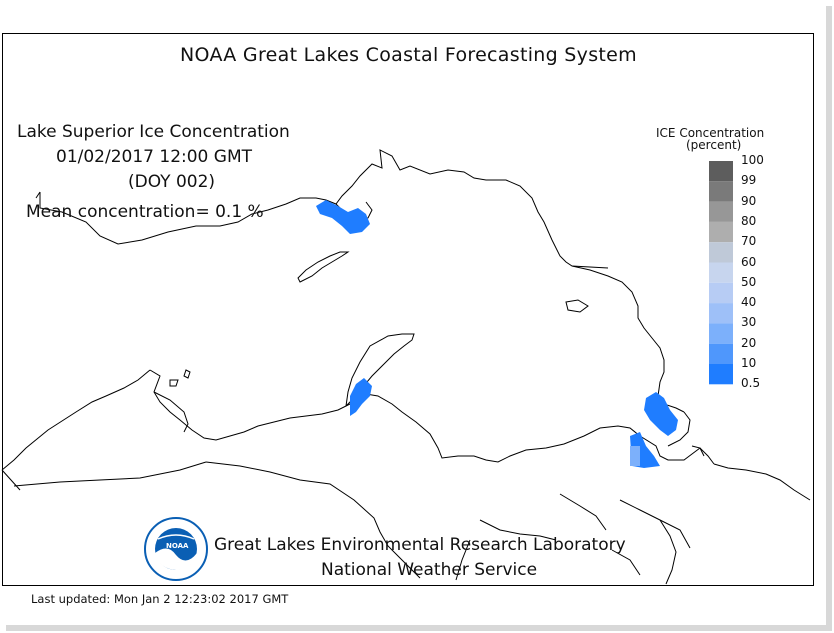  Describe the element at coordinates (749, 342) in the screenshot. I see `legend-label: 20` at that location.